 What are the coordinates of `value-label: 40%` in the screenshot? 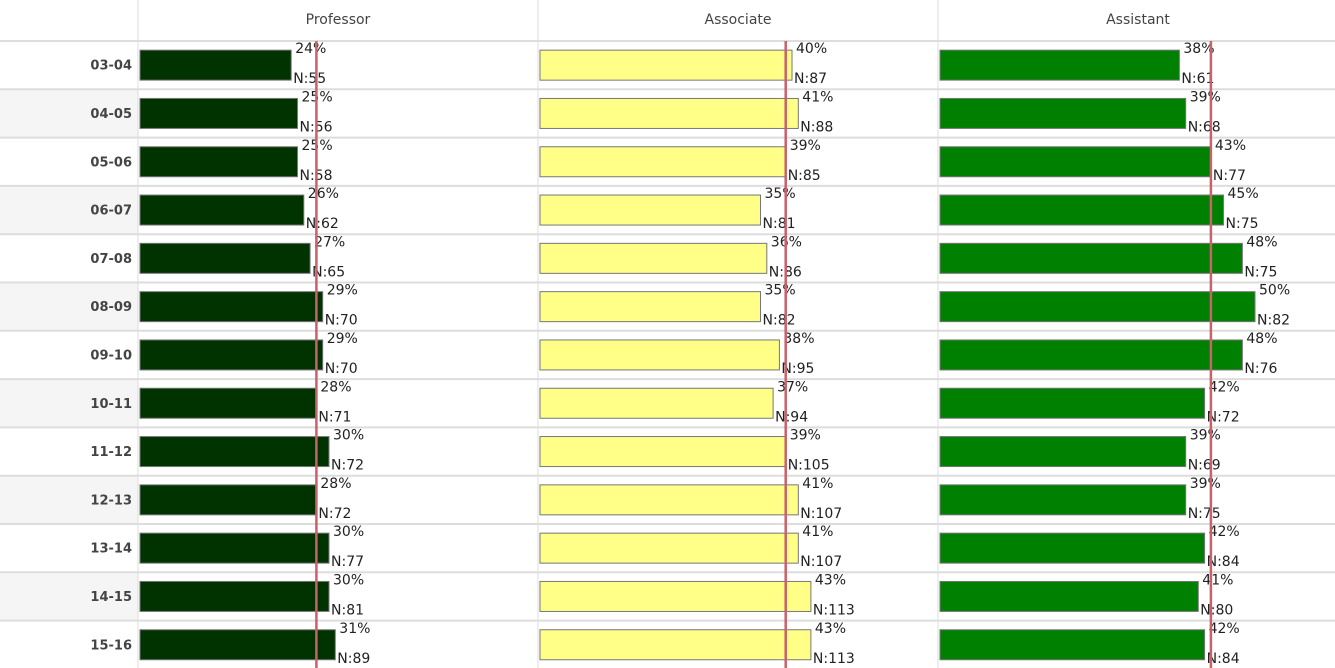 It's located at (811, 49).